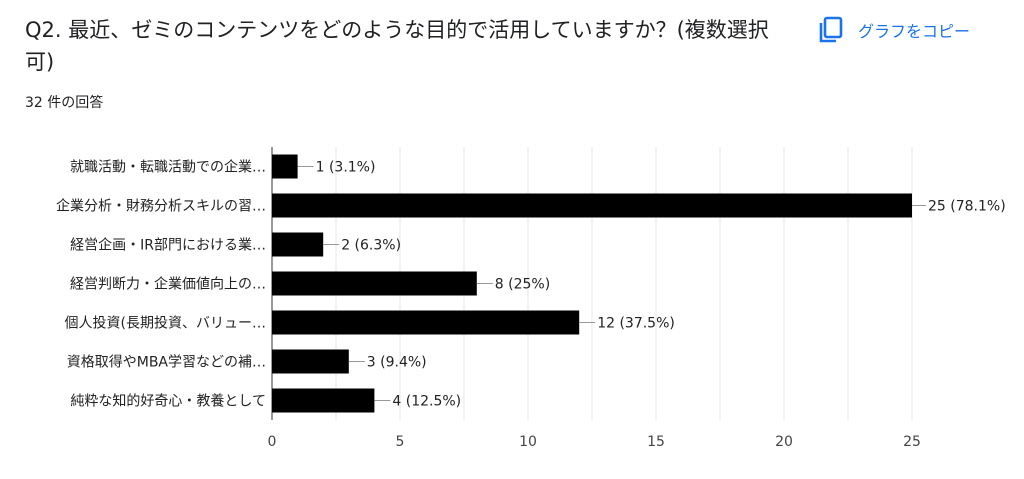 This screenshot has height=479, width=1024. I want to click on copy-chart-label: グラフをコピー, so click(914, 31).